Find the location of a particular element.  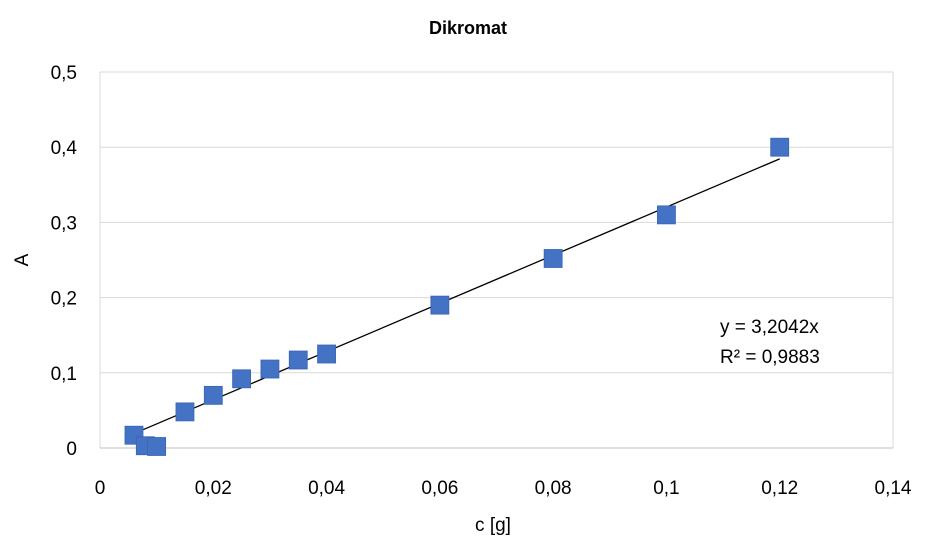

x-tick-label: 0,14 is located at coordinates (893, 488).